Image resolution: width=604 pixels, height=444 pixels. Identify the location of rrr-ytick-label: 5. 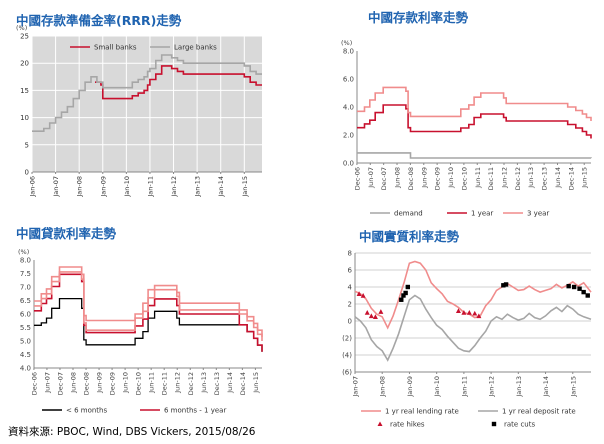
(27, 145).